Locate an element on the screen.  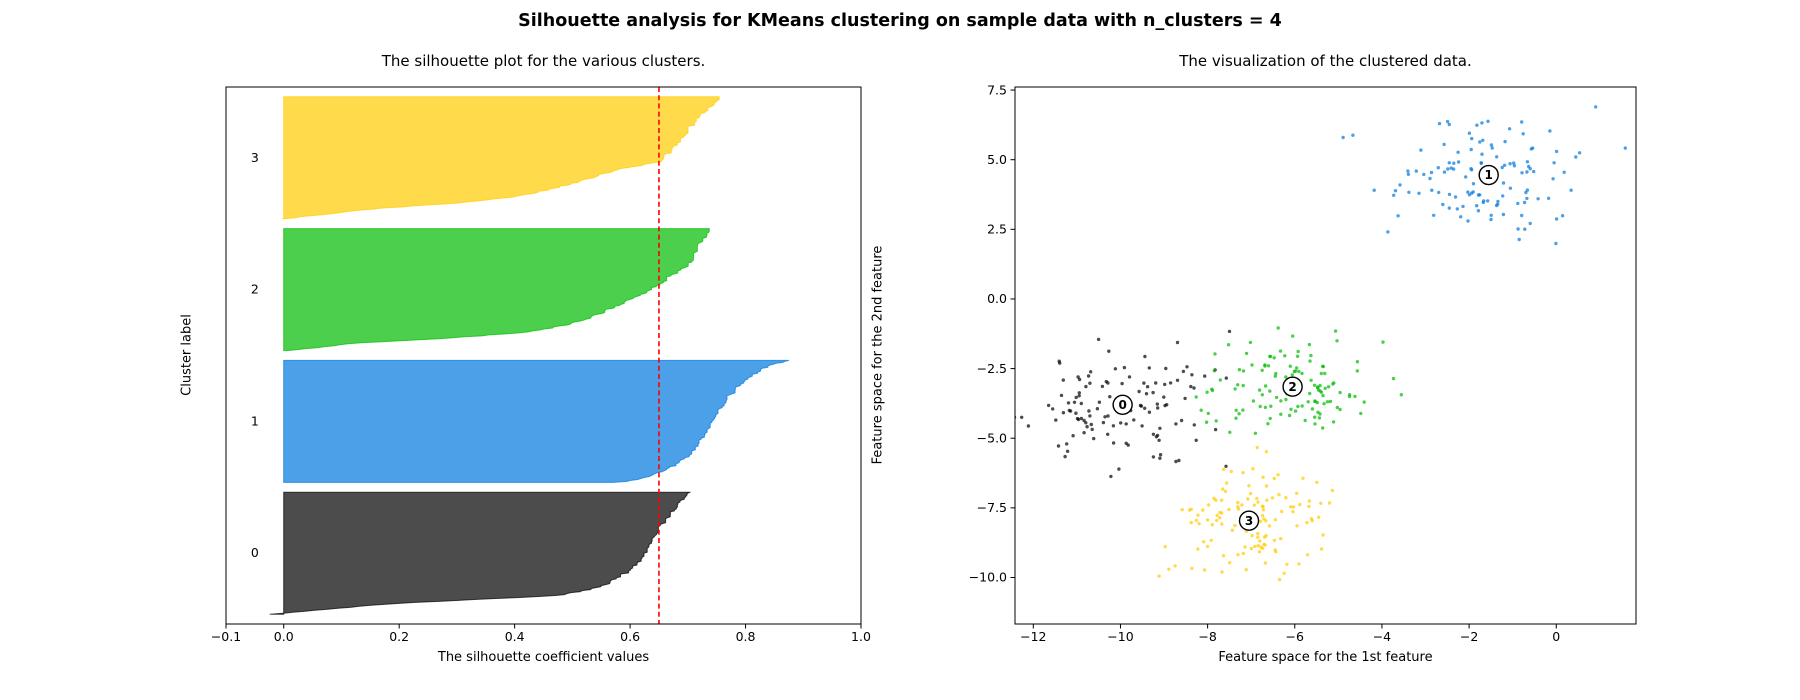
cluster-label-1: 1 is located at coordinates (255, 420).